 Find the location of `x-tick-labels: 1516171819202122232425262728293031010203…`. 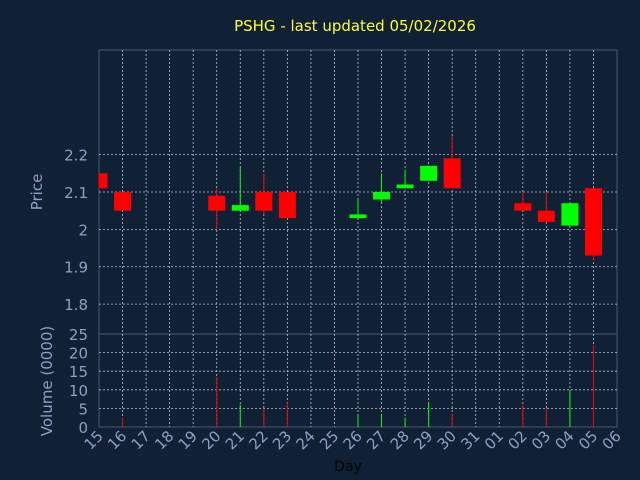

x-tick-labels: 1516171819202122232425262728293031010203… is located at coordinates (353, 440).